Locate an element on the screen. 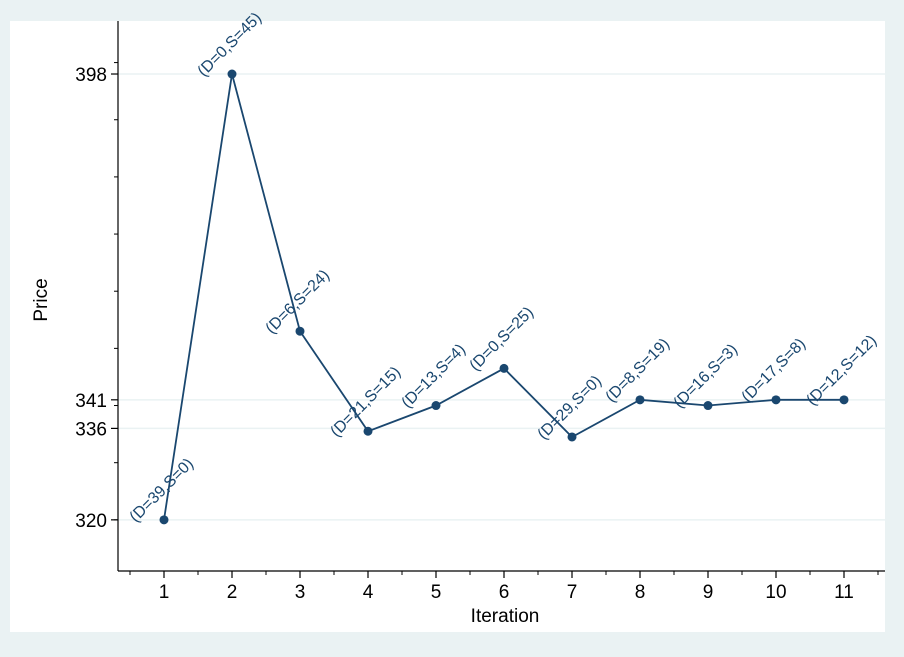 This screenshot has width=904, height=657. y-axis-label: Price is located at coordinates (41, 299).